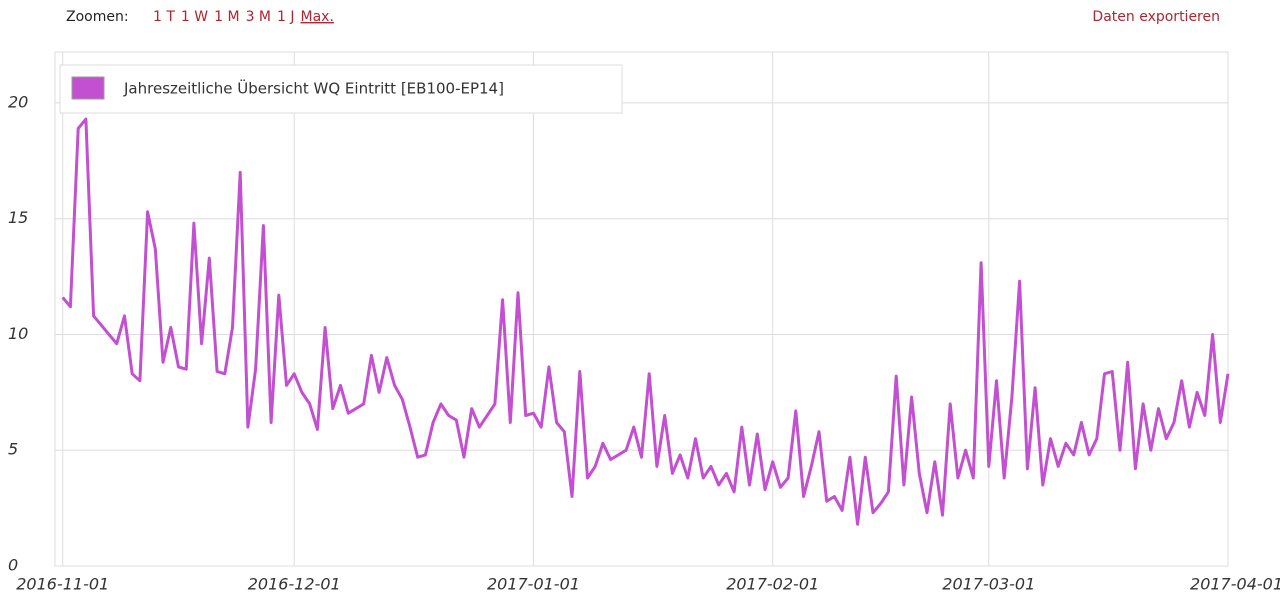 The width and height of the screenshot is (1280, 612). Describe the element at coordinates (258, 17) in the screenshot. I see `zoom-option: 3 M` at that location.